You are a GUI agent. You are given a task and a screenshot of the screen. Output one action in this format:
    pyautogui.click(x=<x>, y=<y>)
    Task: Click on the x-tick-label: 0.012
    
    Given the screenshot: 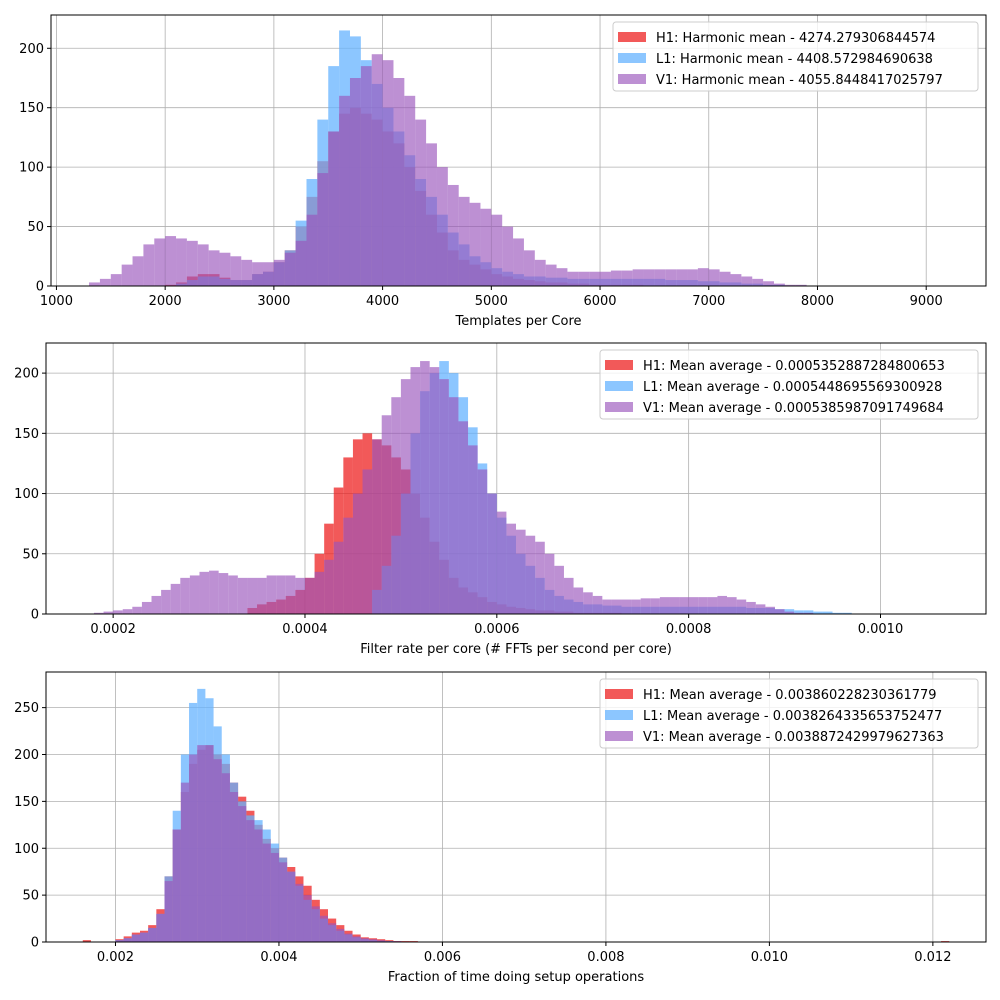 What is the action you would take?
    pyautogui.click(x=932, y=957)
    